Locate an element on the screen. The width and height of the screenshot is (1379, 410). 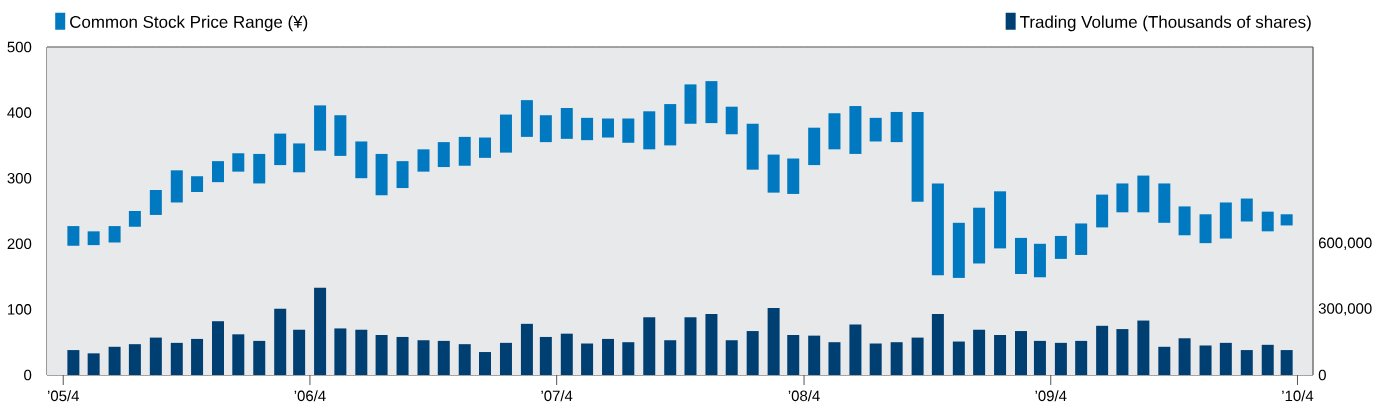
x-tick-label: ’05/4 is located at coordinates (63, 396).